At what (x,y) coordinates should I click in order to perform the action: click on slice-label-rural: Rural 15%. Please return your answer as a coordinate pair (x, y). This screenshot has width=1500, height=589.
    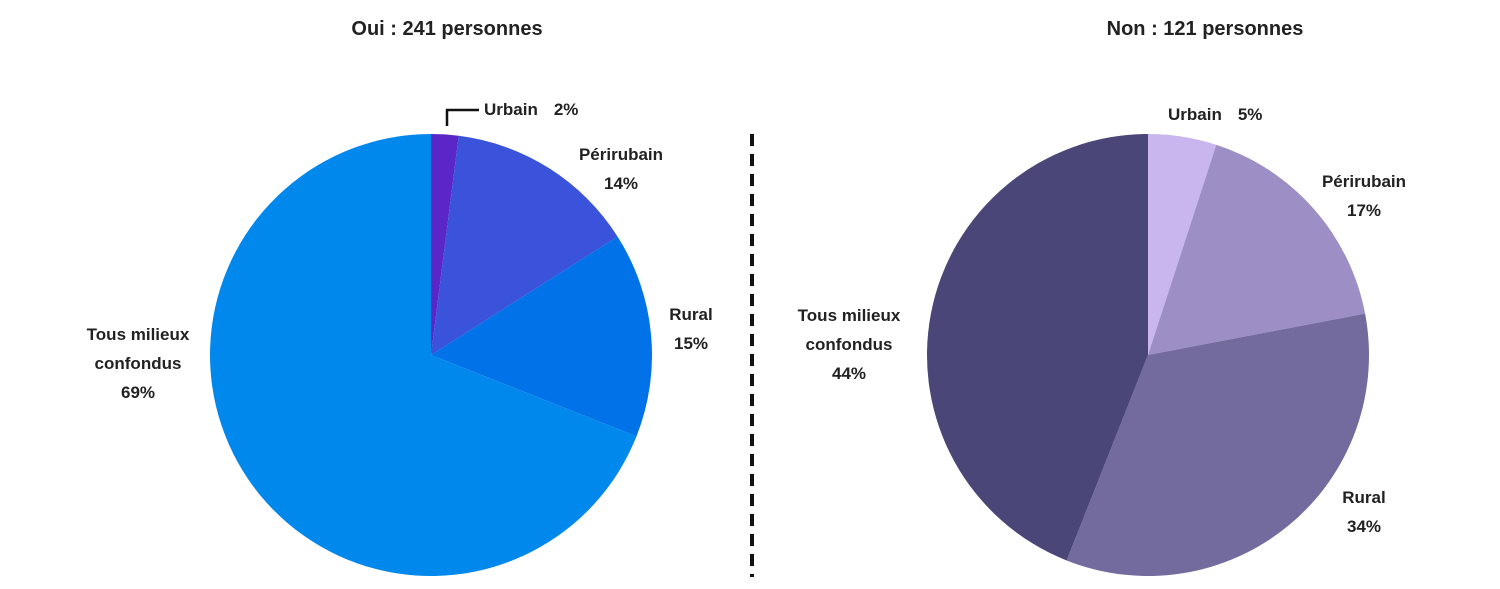
    Looking at the image, I should click on (690, 329).